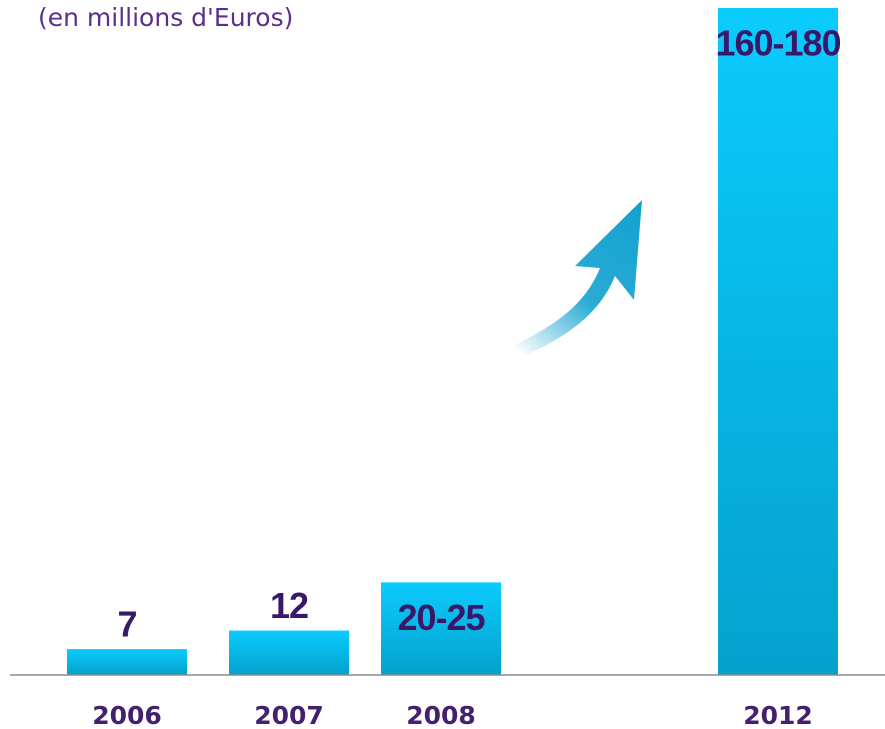  I want to click on x-tick-label: 2007, so click(289, 715).